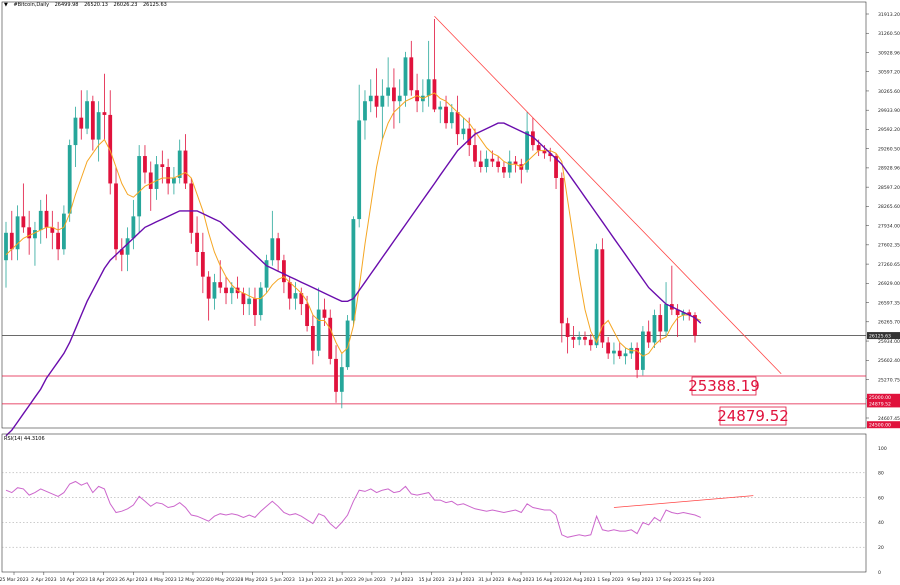  What do you see at coordinates (880, 398) in the screenshot?
I see `level-price-label-1: 25000.00` at bounding box center [880, 398].